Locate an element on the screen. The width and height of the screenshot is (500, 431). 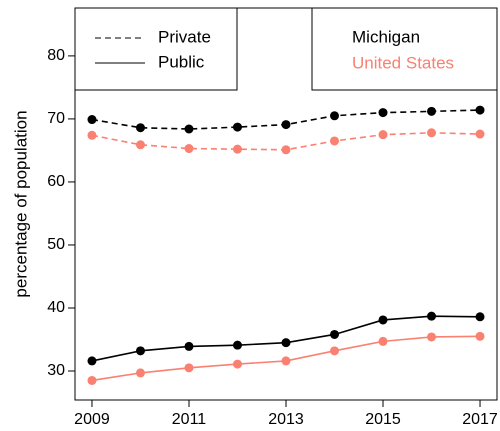
y-tick-label: 80 is located at coordinates (56, 55).